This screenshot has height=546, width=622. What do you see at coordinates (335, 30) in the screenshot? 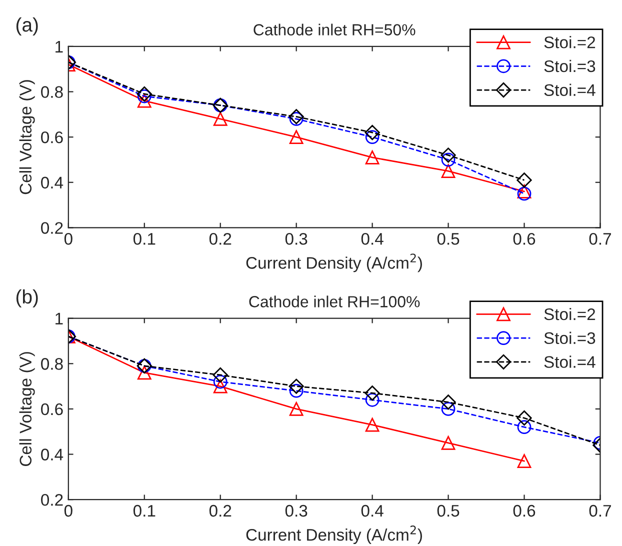
I see `chart-title: Cathode inlet RH=50%` at bounding box center [335, 30].